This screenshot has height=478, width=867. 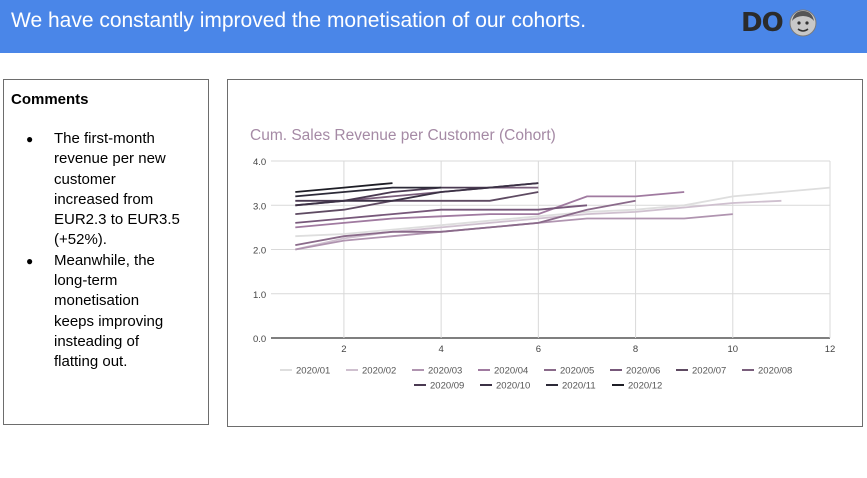 What do you see at coordinates (104, 199) in the screenshot?
I see `comment-line: increased from` at bounding box center [104, 199].